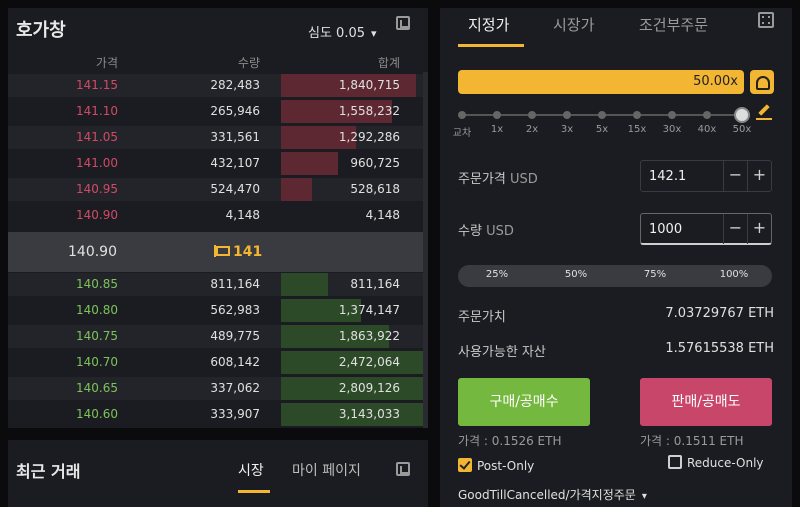 Image resolution: width=800 pixels, height=507 pixels. Describe the element at coordinates (675, 462) in the screenshot. I see `reduce-only-checkbox` at that location.